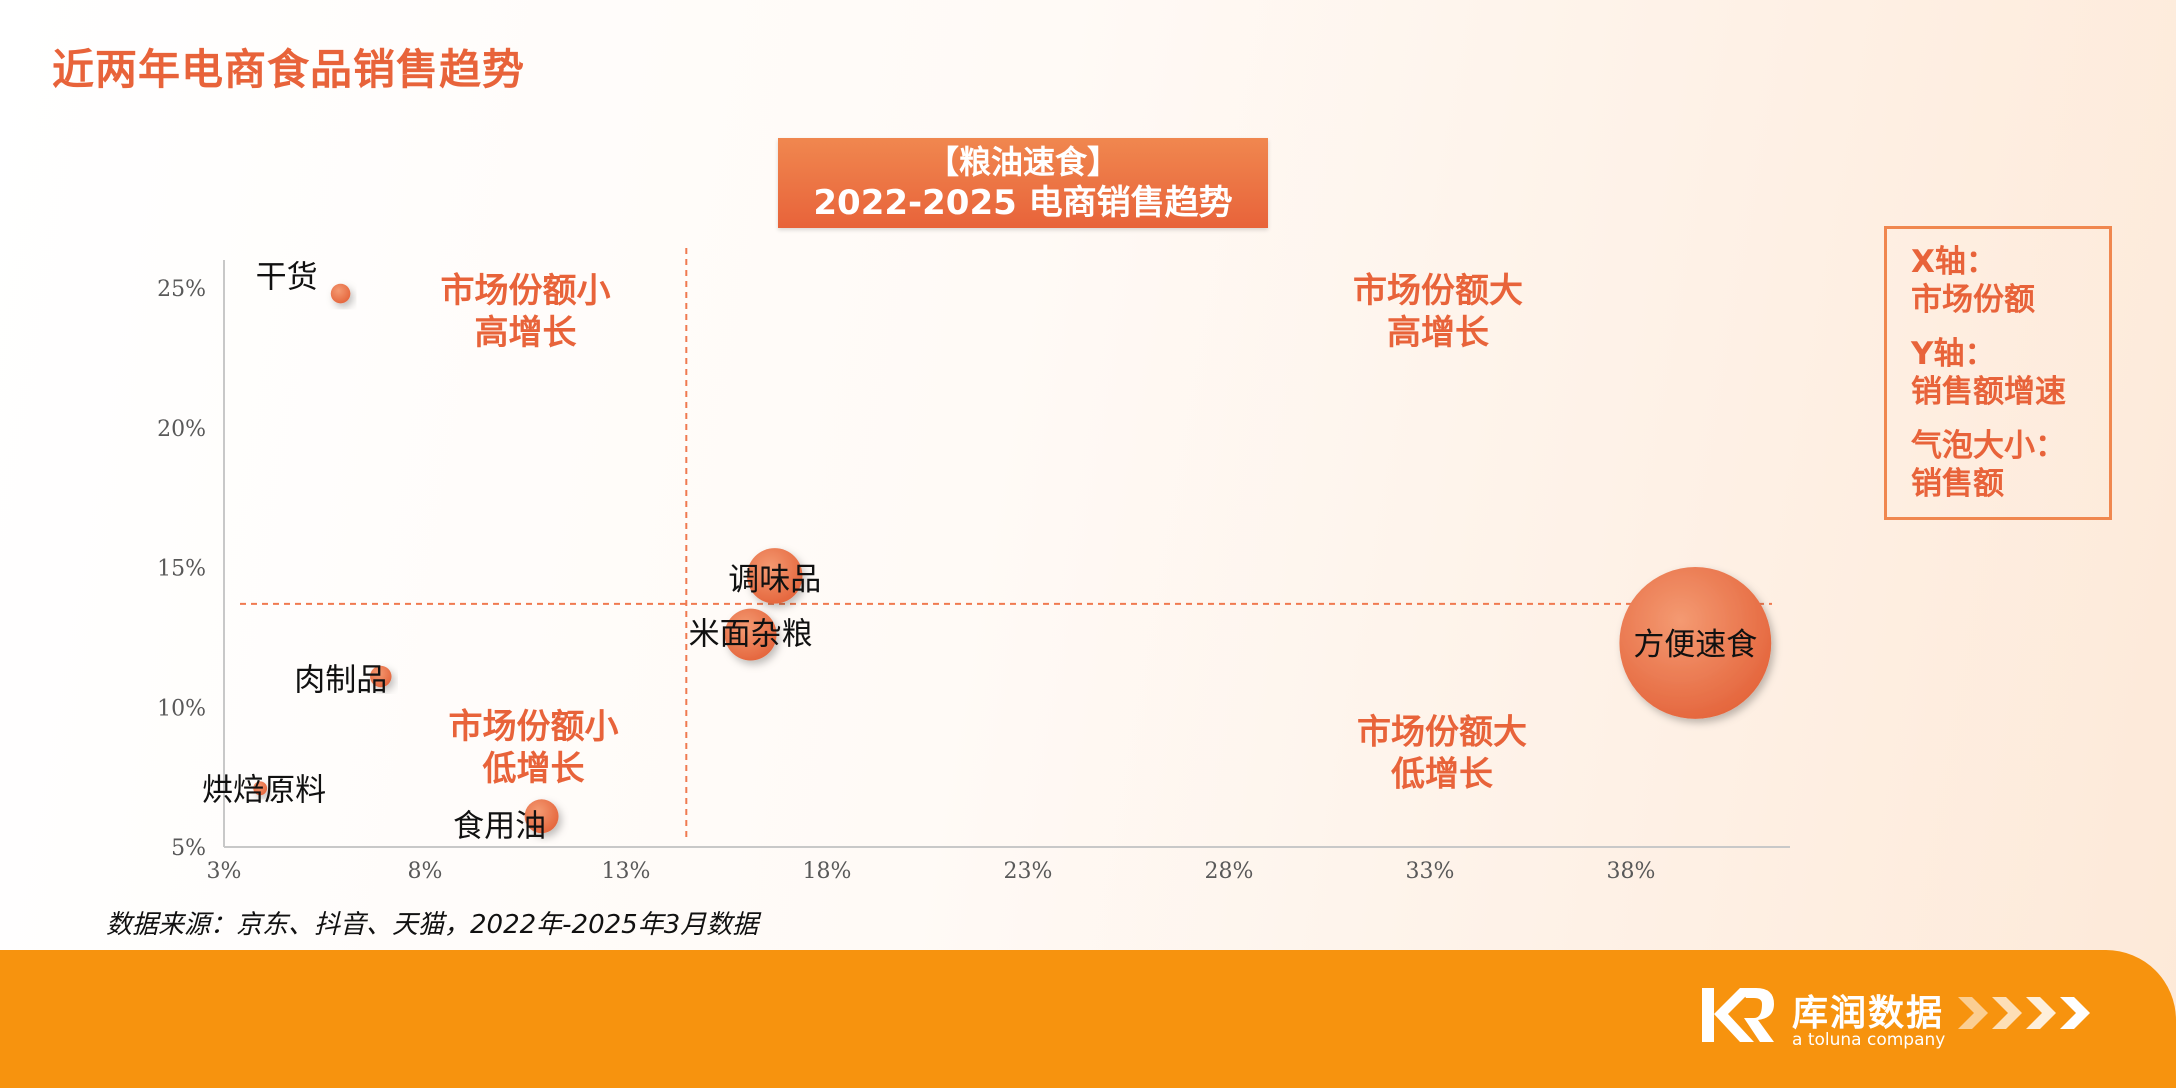  What do you see at coordinates (425, 871) in the screenshot?
I see `x-tick-label: 8%` at bounding box center [425, 871].